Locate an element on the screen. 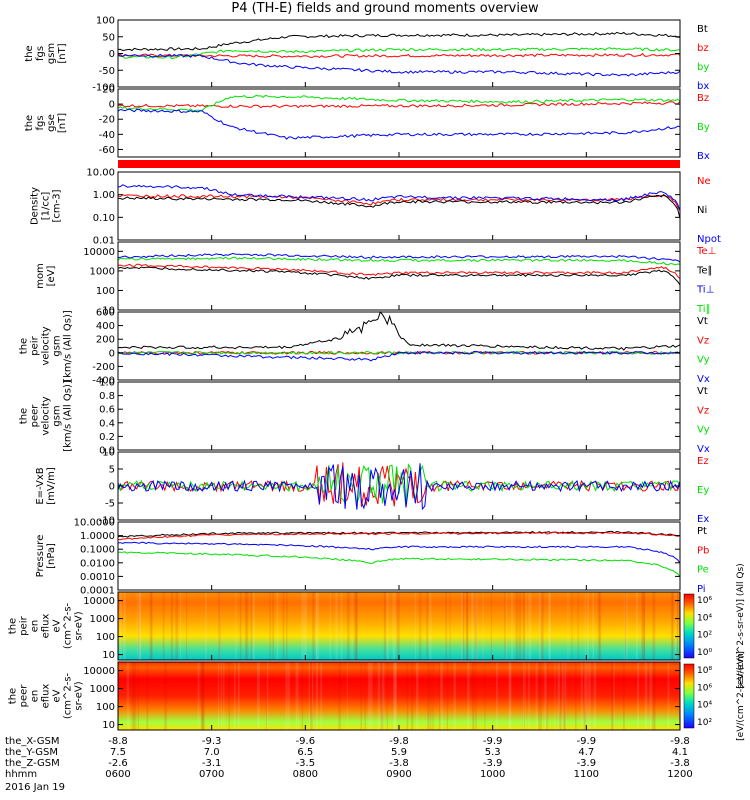 Image resolution: width=750 pixels, height=800 pixels. legend-density-0: Ne is located at coordinates (704, 181).